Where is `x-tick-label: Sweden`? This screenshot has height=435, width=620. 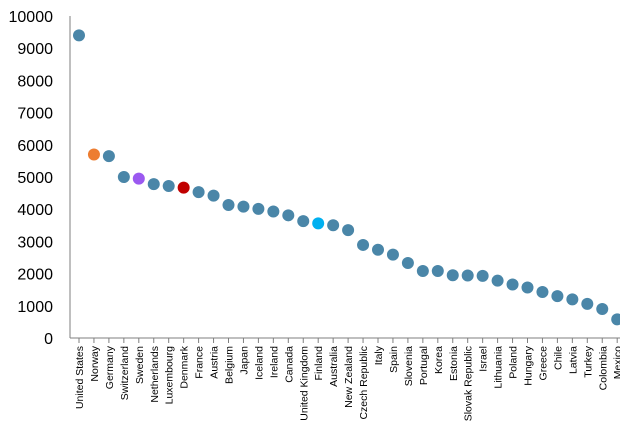
x-tick-label: Sweden is located at coordinates (140, 365).